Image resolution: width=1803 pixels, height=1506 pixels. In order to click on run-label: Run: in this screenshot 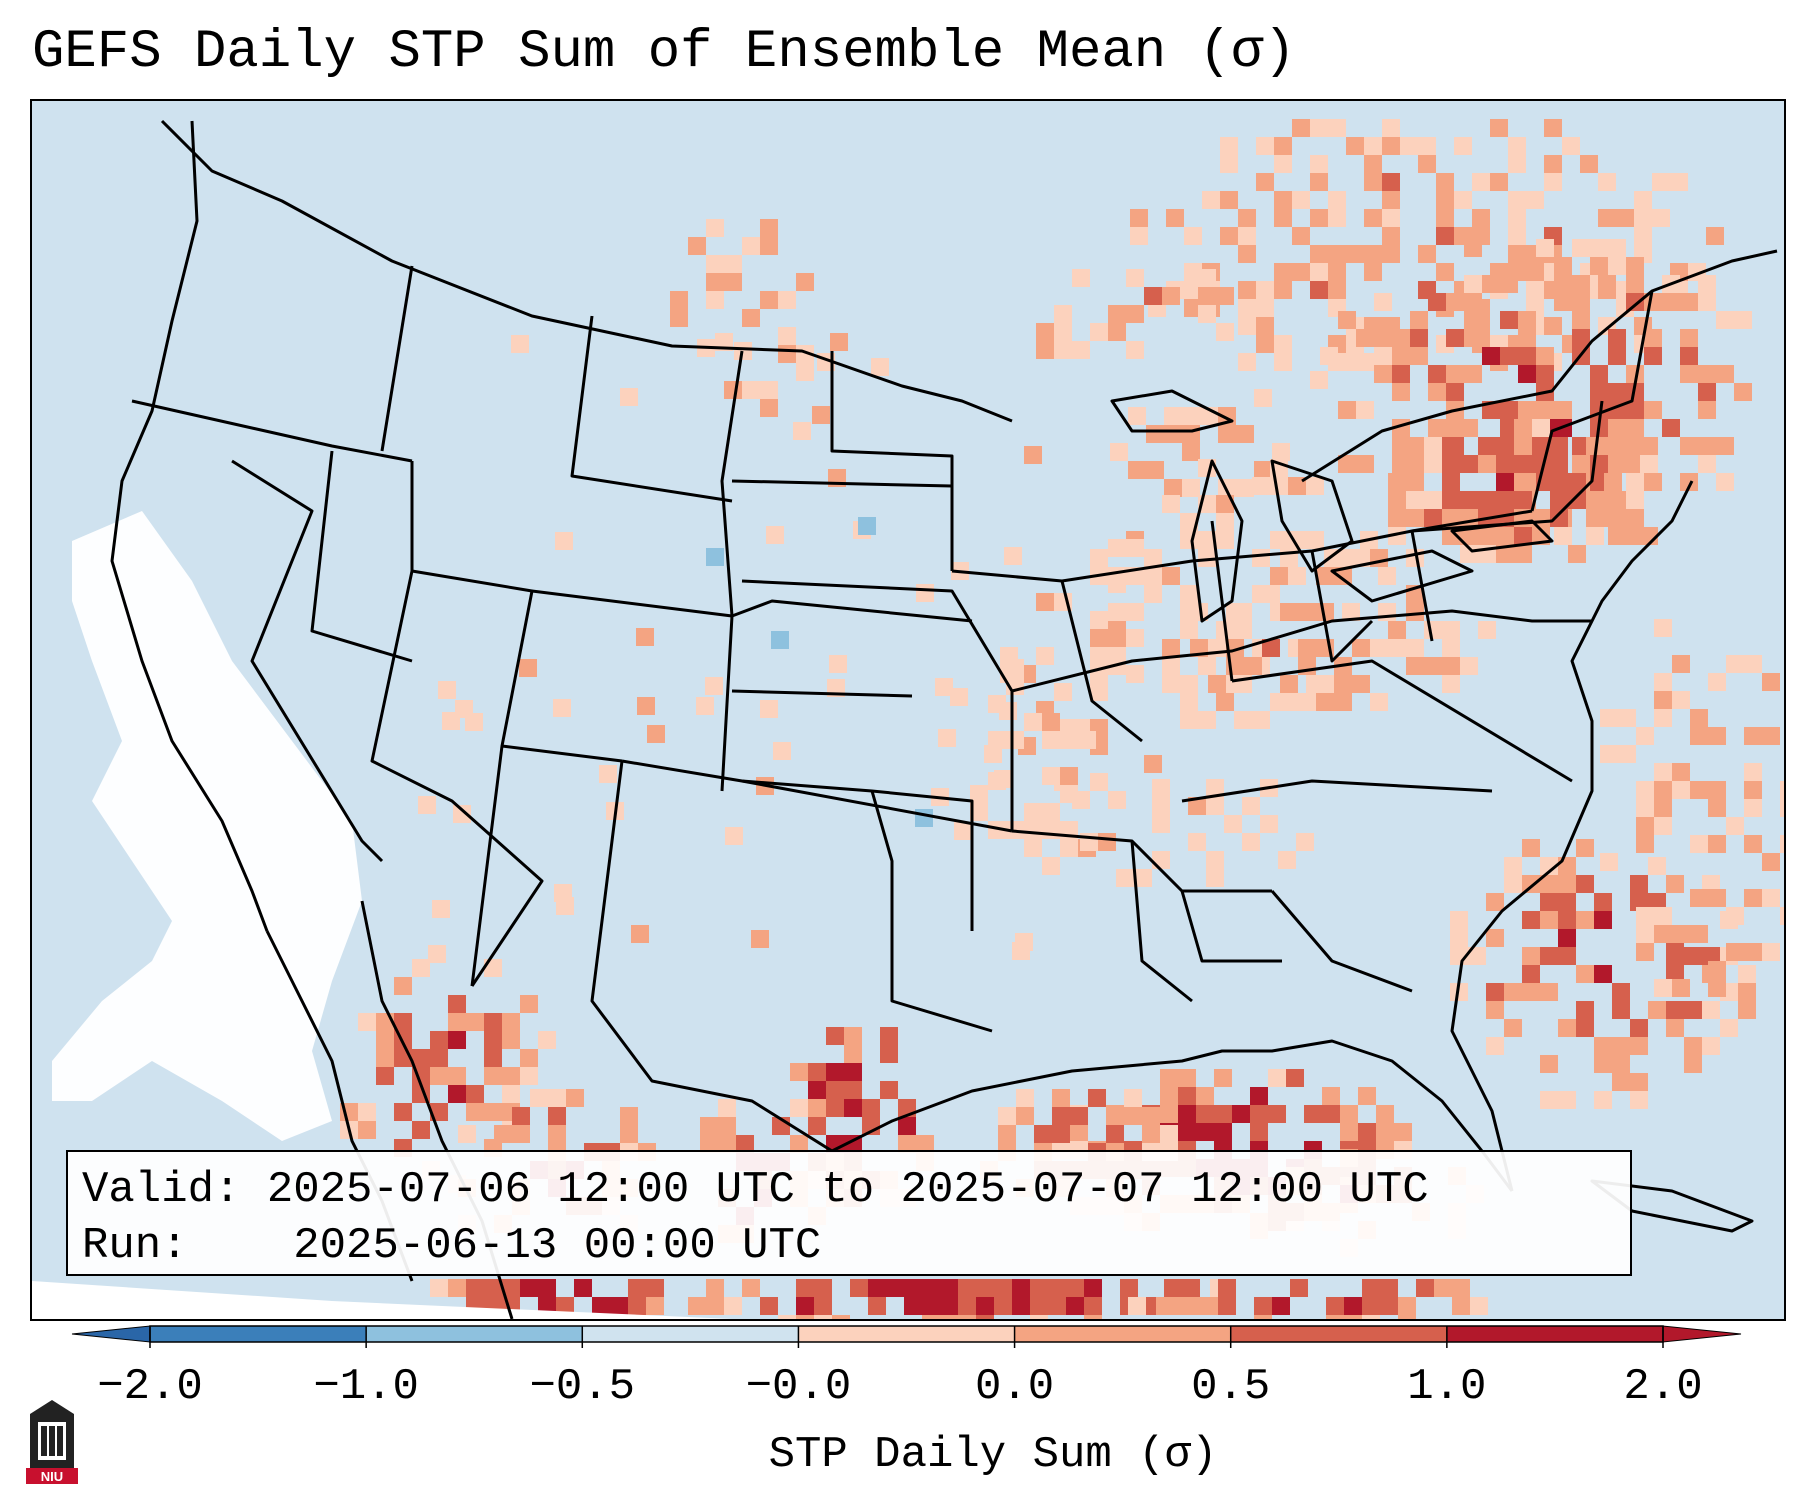, I will do `click(135, 1246)`.